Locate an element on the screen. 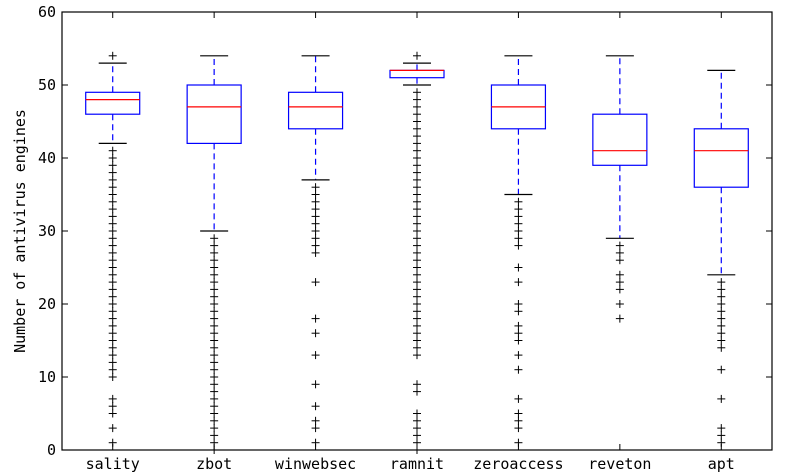 The width and height of the screenshot is (785, 475). box-group-winwebsec is located at coordinates (315, 251).